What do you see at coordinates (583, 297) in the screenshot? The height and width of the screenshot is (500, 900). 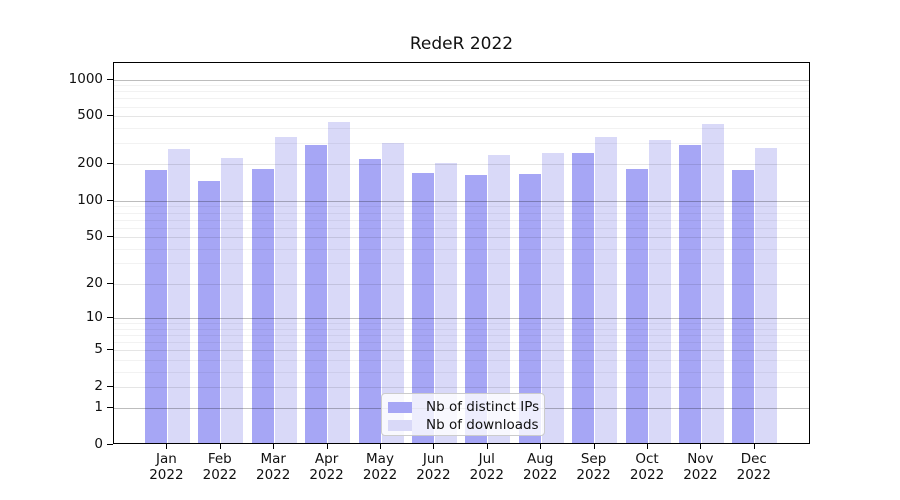 I see `bar-distinct-ips-sep` at bounding box center [583, 297].